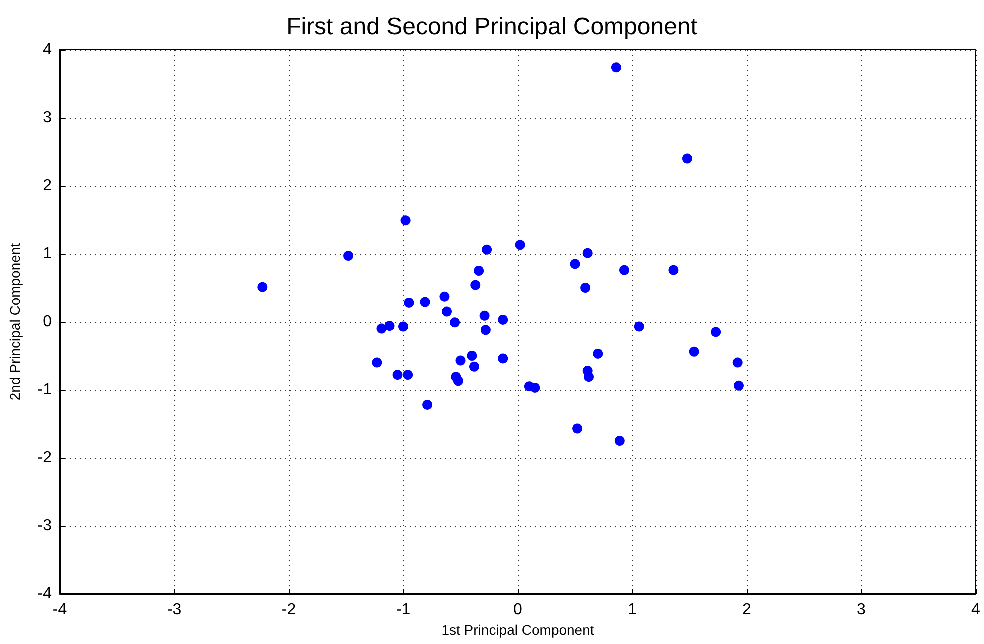 The image size is (984, 644). Describe the element at coordinates (47, 322) in the screenshot. I see `y-tick-label: 0` at that location.